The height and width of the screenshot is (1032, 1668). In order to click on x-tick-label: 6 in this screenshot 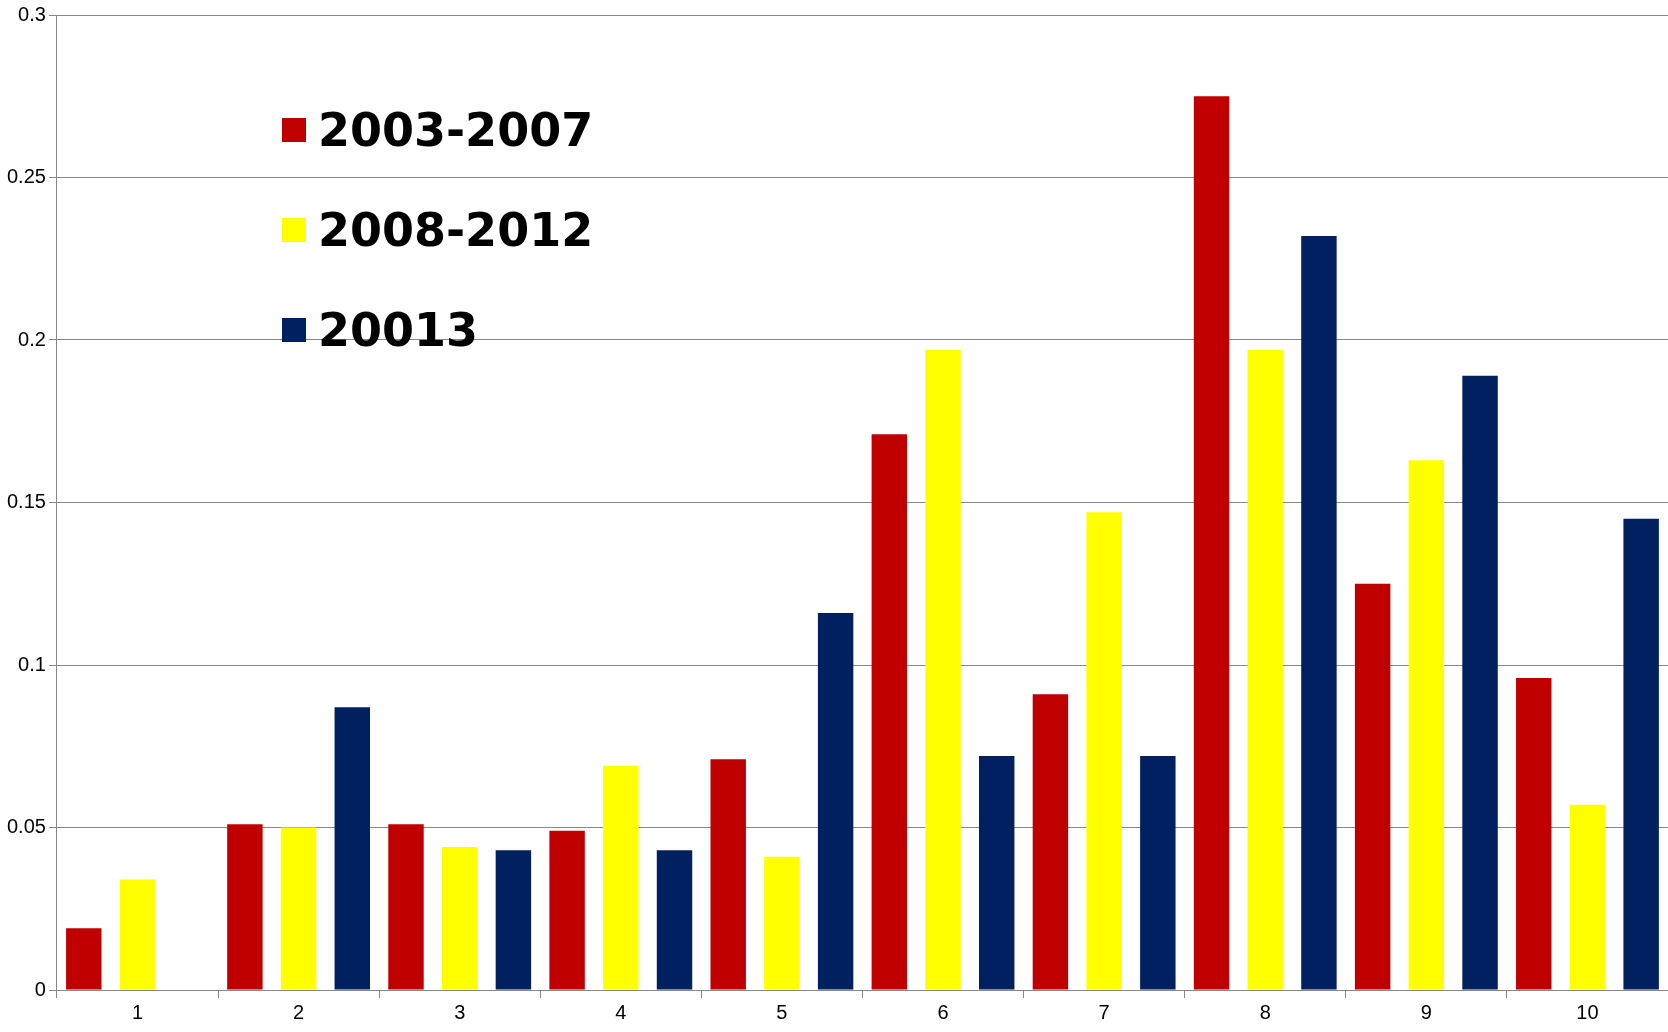, I will do `click(943, 1011)`.